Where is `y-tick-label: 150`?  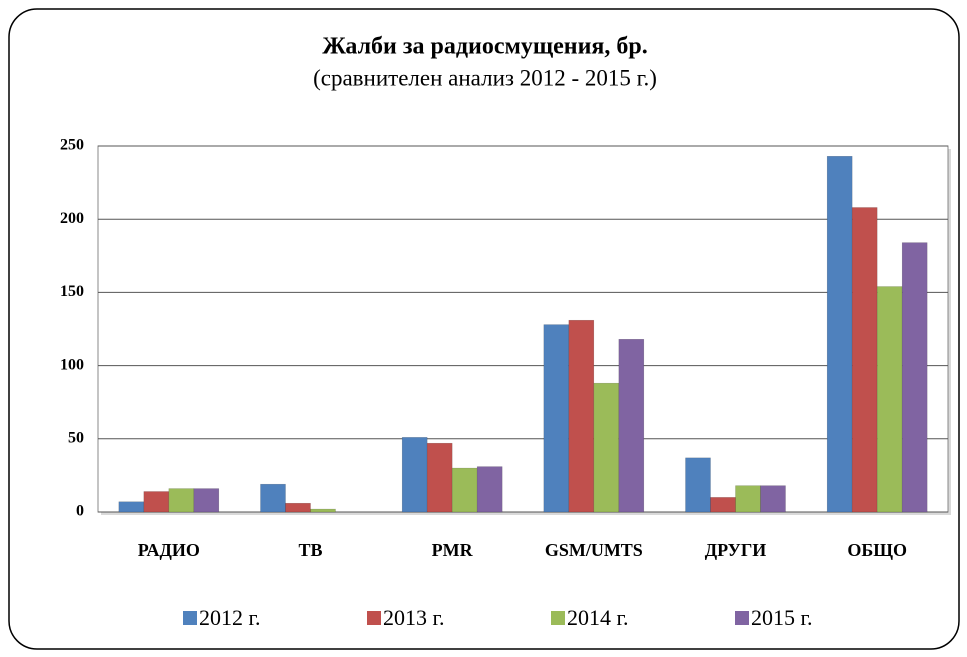 y-tick-label: 150 is located at coordinates (72, 291).